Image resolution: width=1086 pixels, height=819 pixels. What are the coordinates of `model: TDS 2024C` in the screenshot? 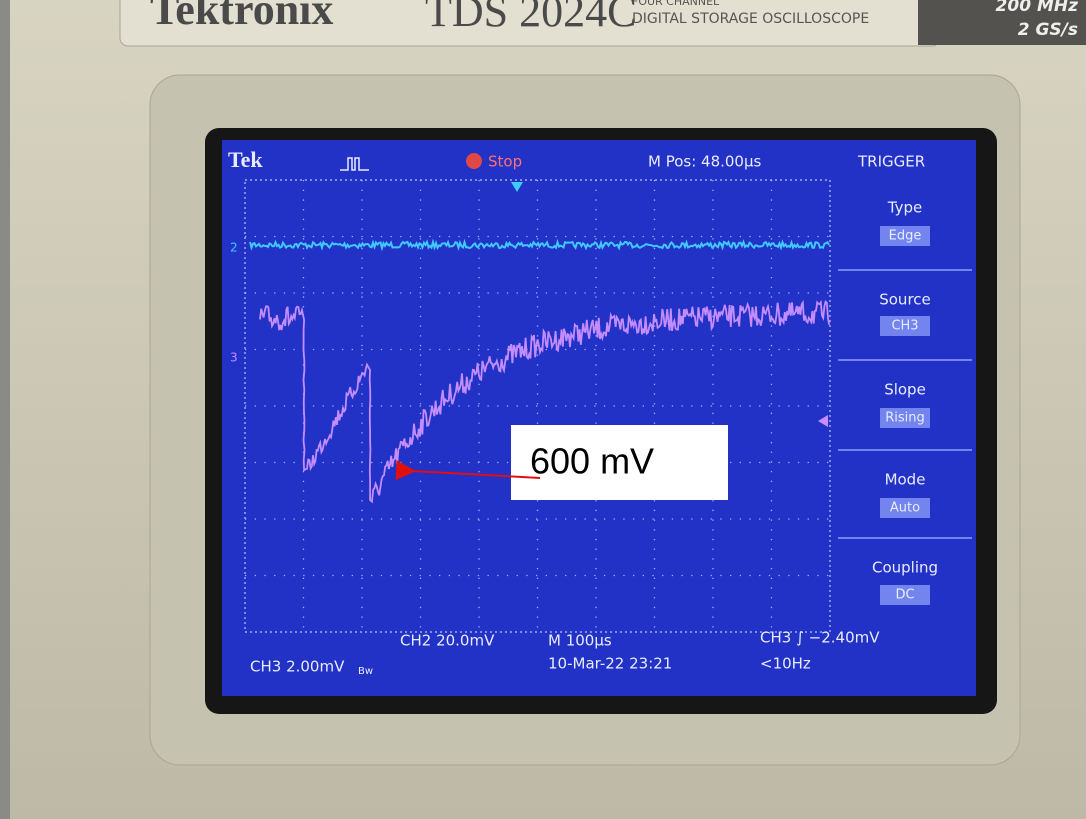 It's located at (530, 18).